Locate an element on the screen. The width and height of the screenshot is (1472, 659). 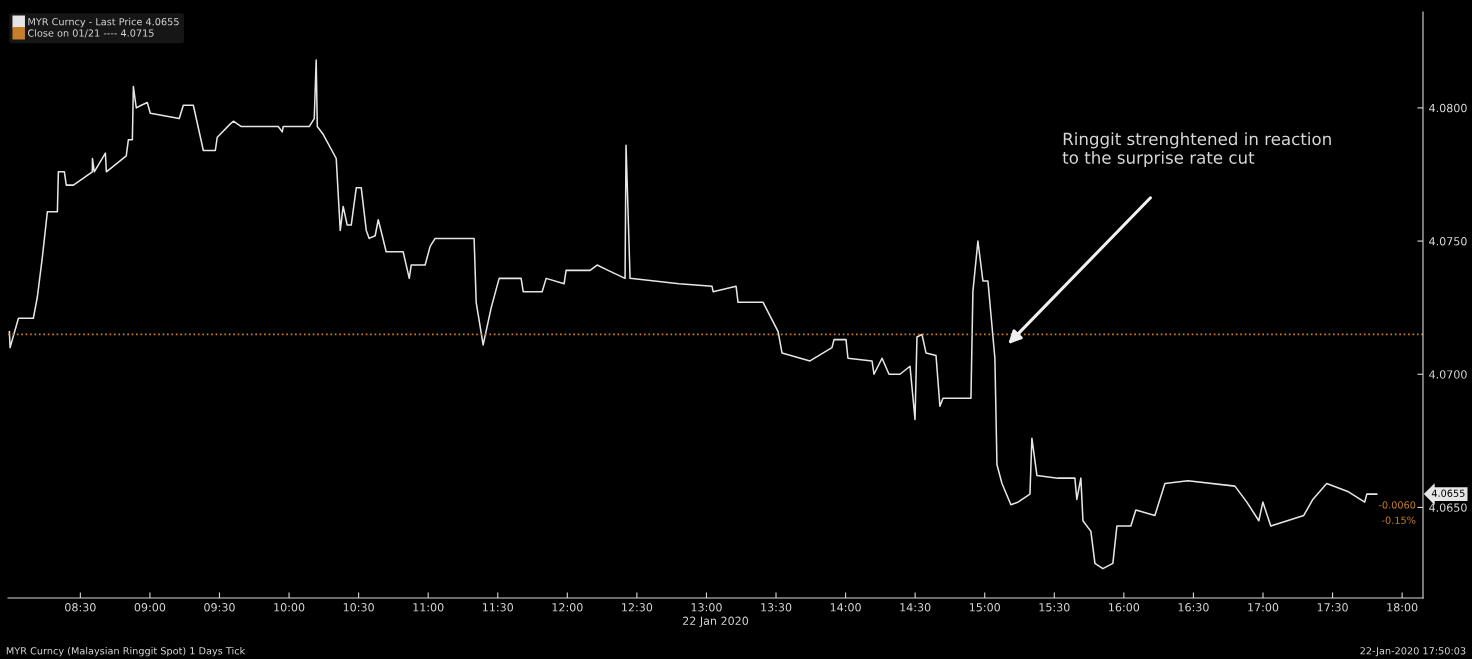
text: MYR Curncy (Malaysian Ringgit Spot) 1 Days Tick is located at coordinates (126, 651).